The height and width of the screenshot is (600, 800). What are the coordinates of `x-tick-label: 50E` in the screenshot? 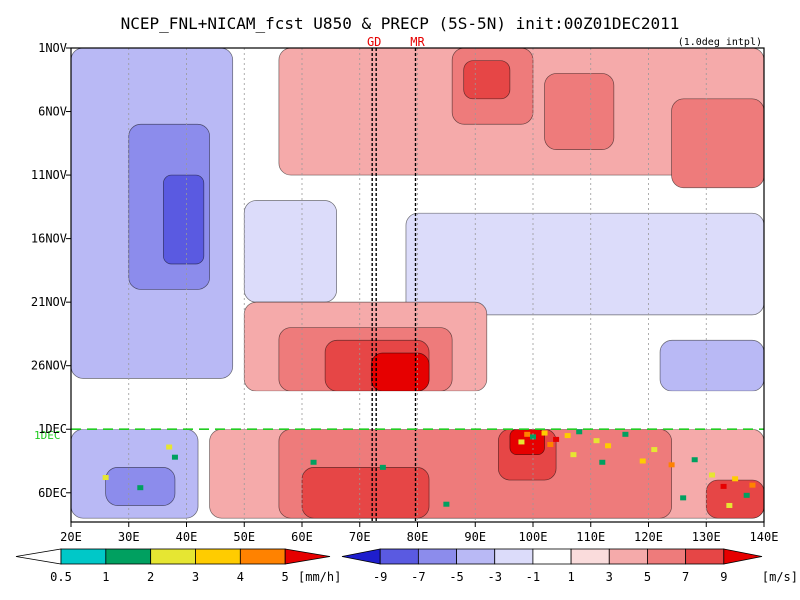 It's located at (244, 537).